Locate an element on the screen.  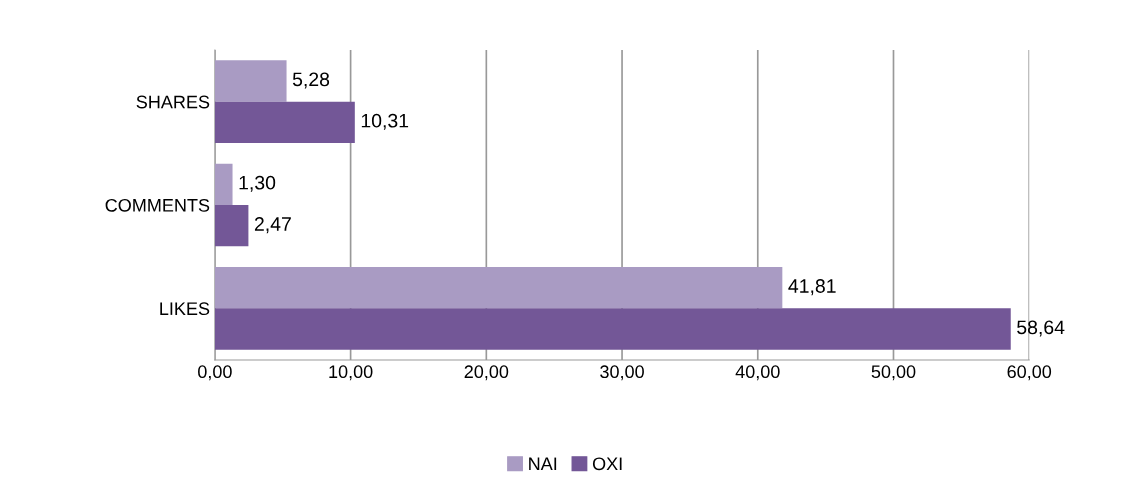
data-label: 5,28 is located at coordinates (311, 80).